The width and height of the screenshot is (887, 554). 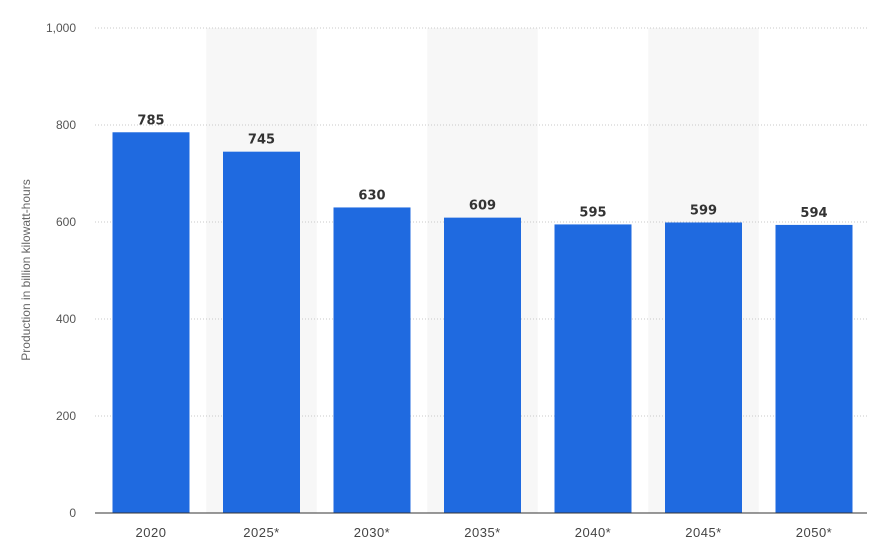 What do you see at coordinates (61, 270) in the screenshot?
I see `y-axis-tick-labels: 0 200 400 600 800 1,000` at bounding box center [61, 270].